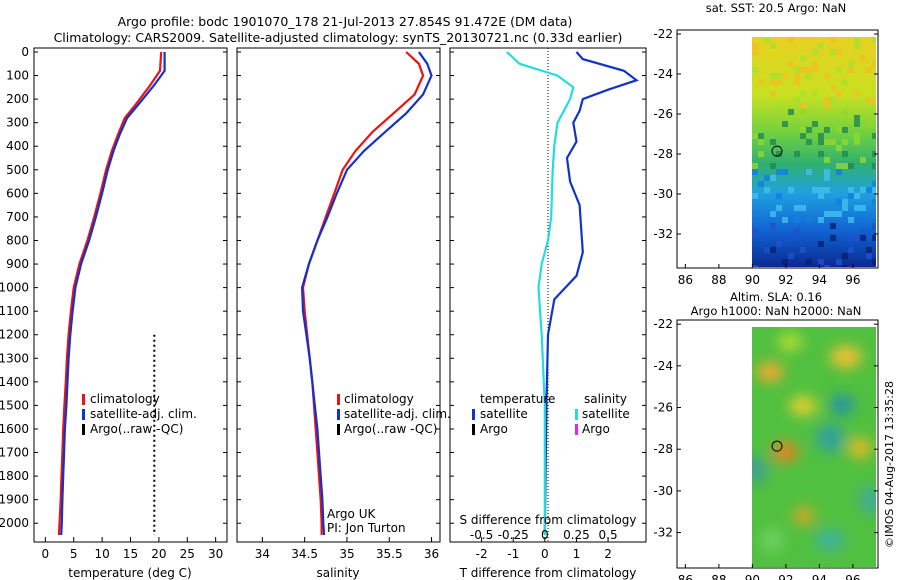 This screenshot has width=900, height=580. Describe the element at coordinates (14, 311) in the screenshot. I see `depth-label: 1100` at that location.